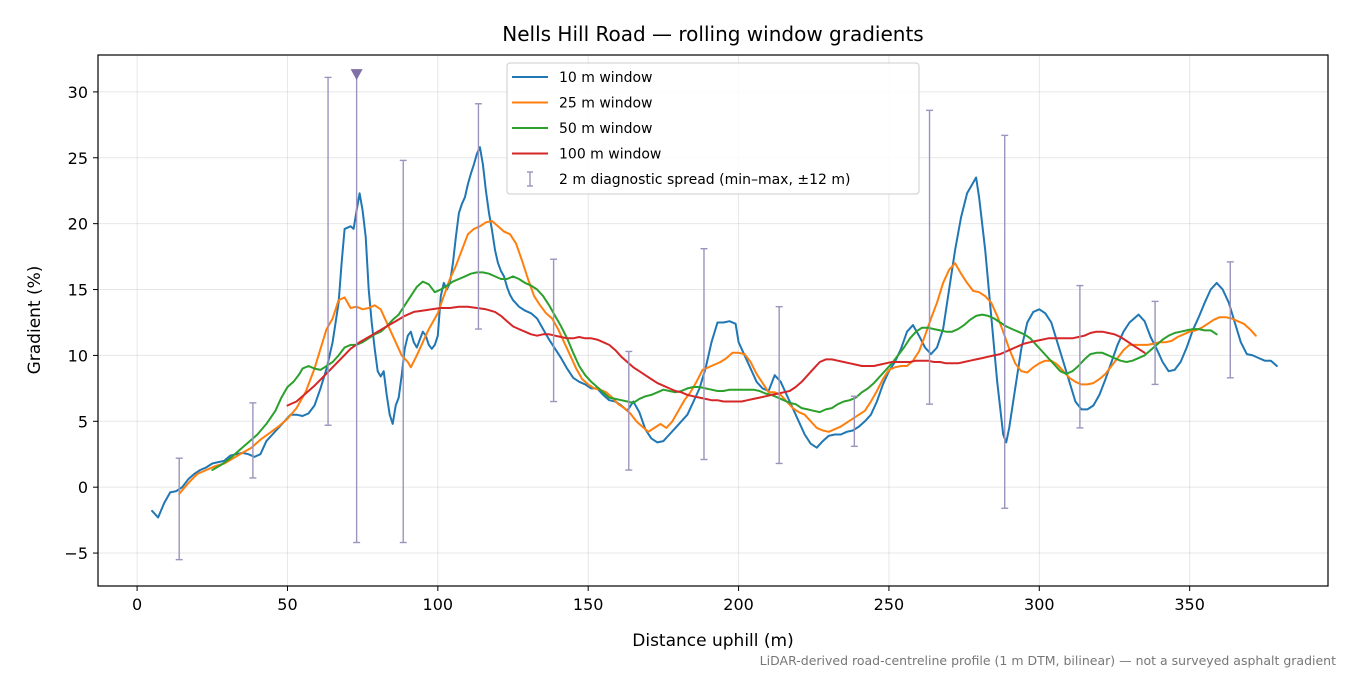 The width and height of the screenshot is (1350, 675). I want to click on x-tick-label: 350, so click(1189, 604).